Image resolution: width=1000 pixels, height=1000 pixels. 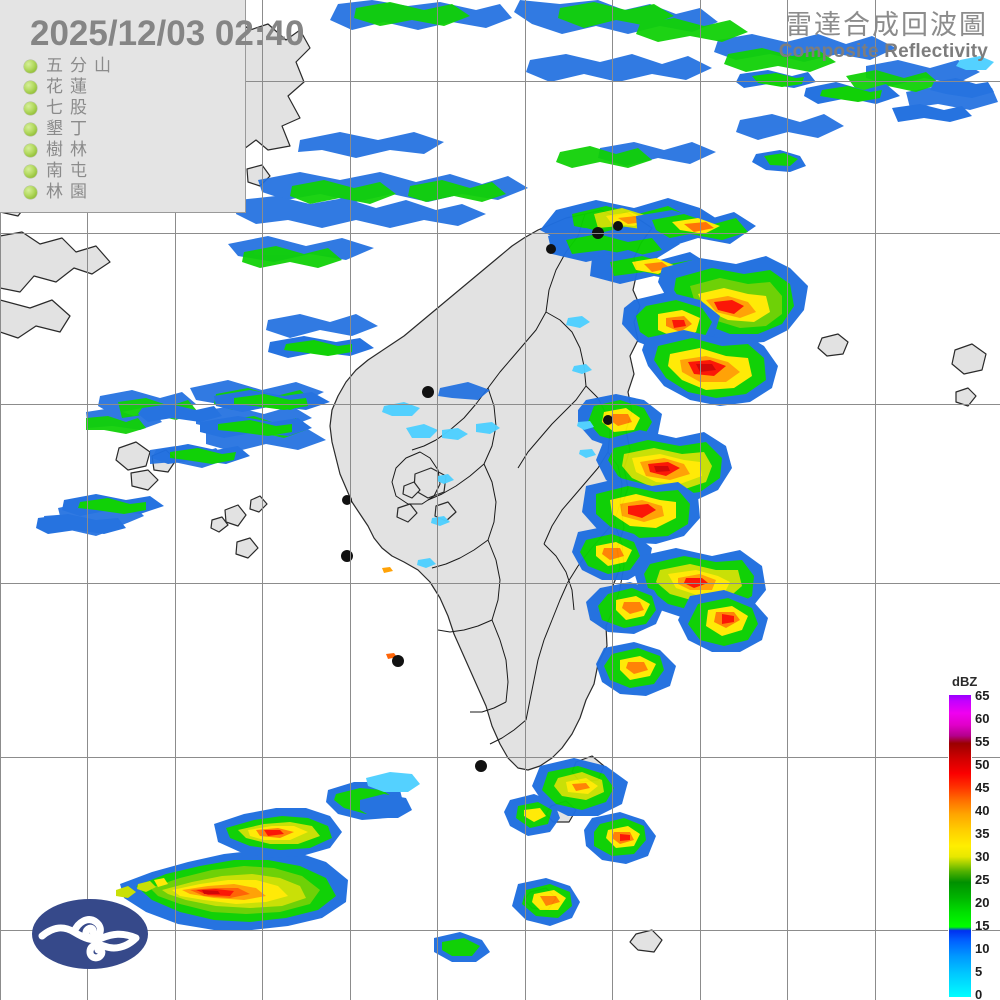 I want to click on radar-site-label: 南屯, so click(x=70, y=171).